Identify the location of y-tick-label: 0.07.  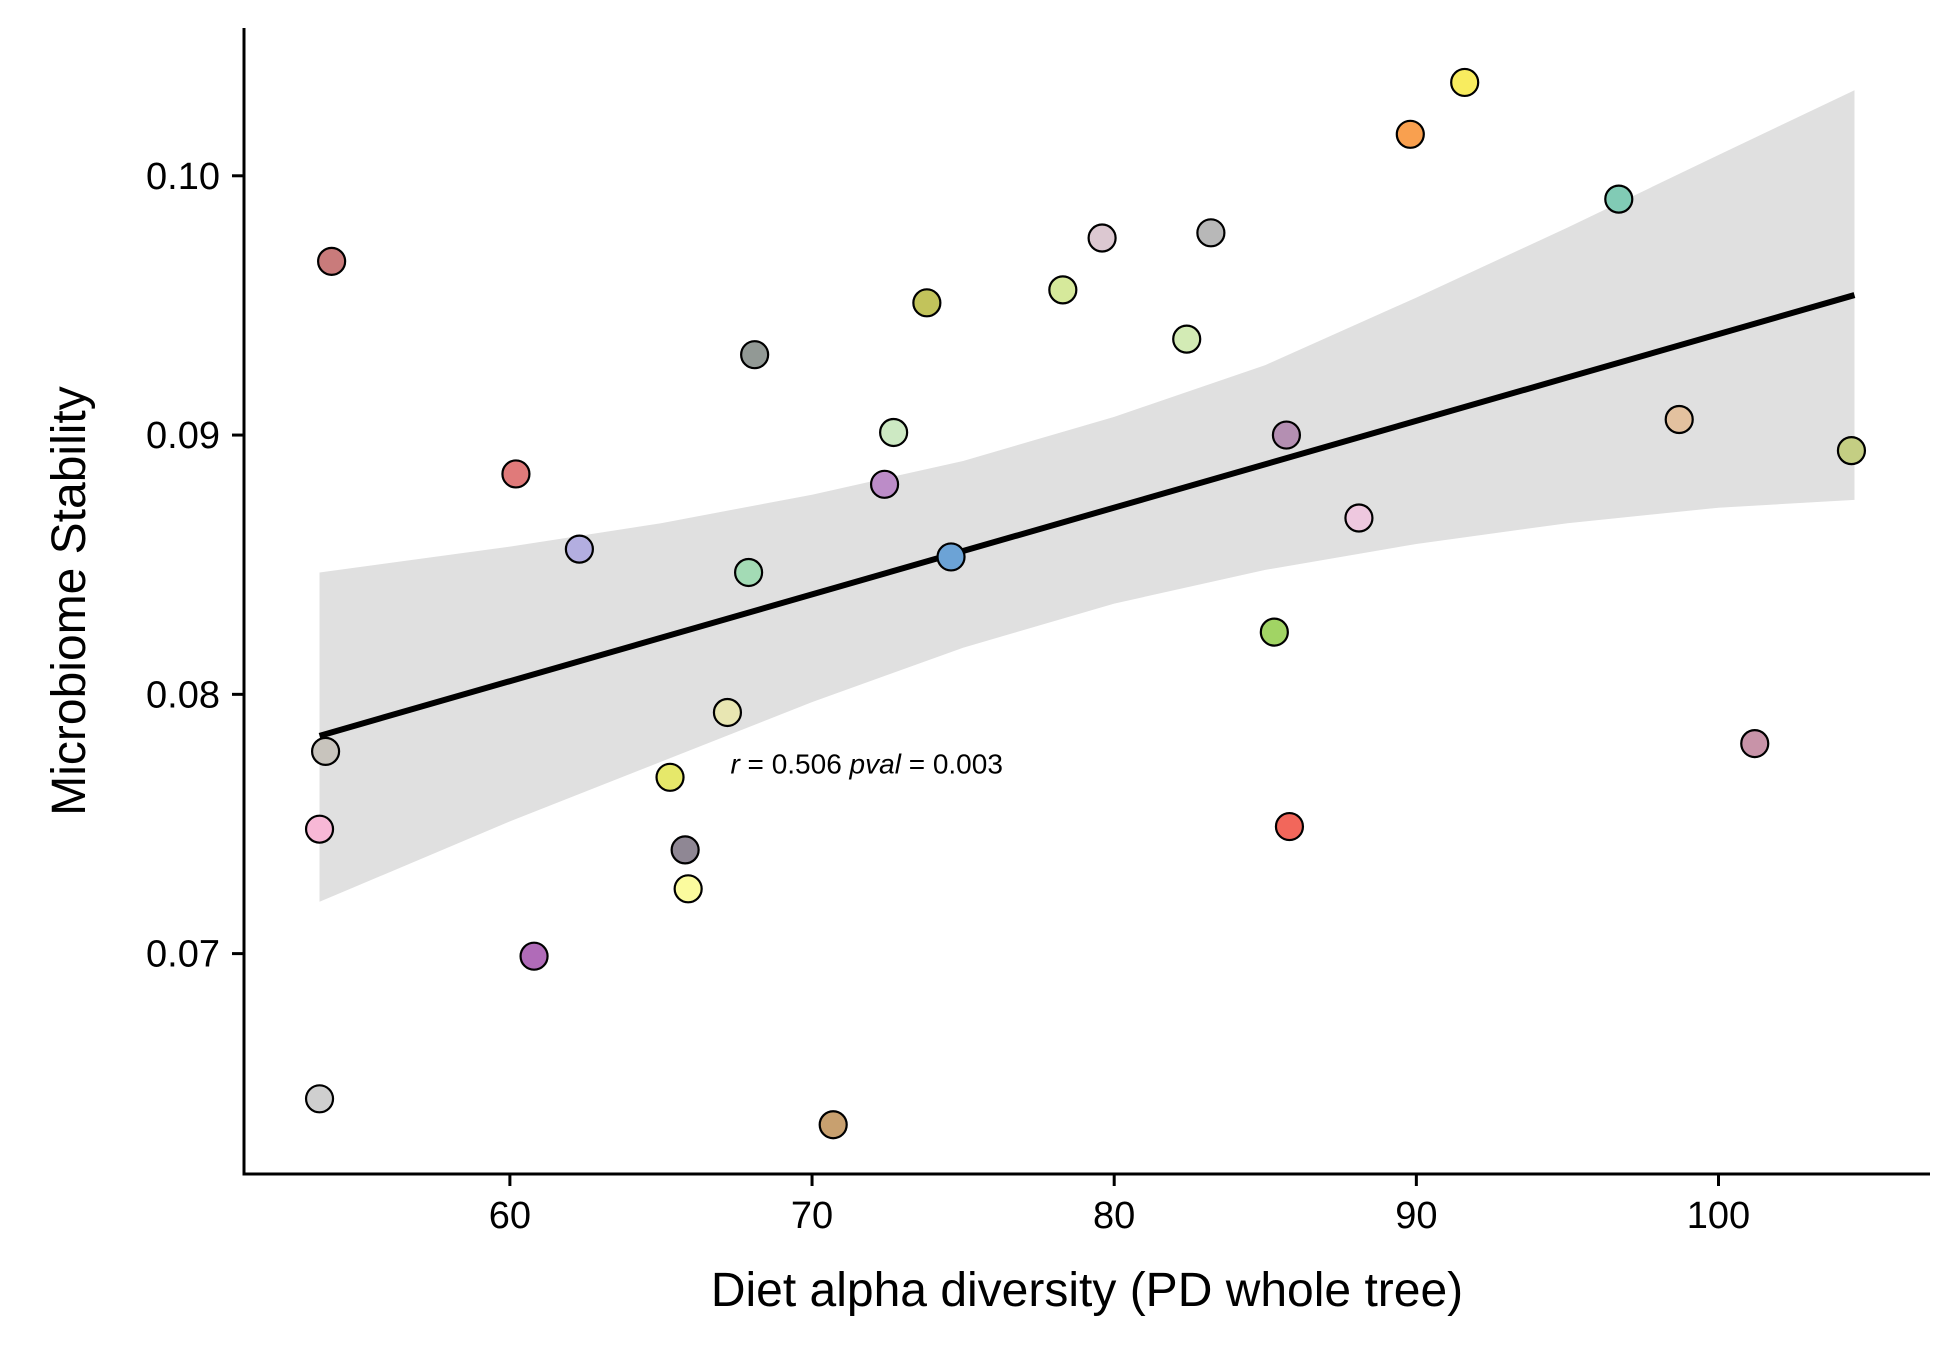
(183, 955).